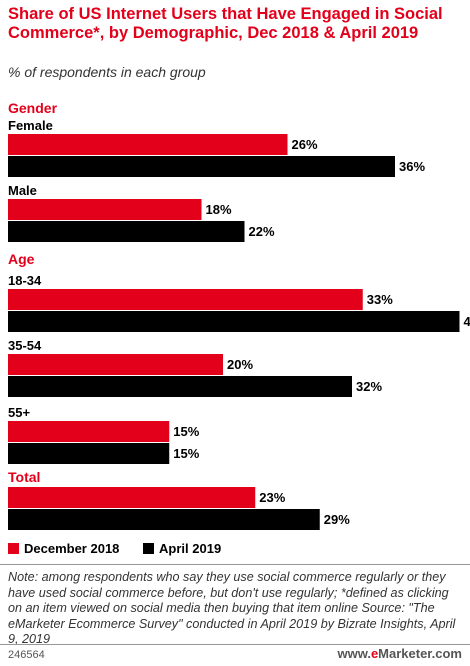 This screenshot has height=666, width=470. Describe the element at coordinates (272, 497) in the screenshot. I see `data-label: 23%` at that location.